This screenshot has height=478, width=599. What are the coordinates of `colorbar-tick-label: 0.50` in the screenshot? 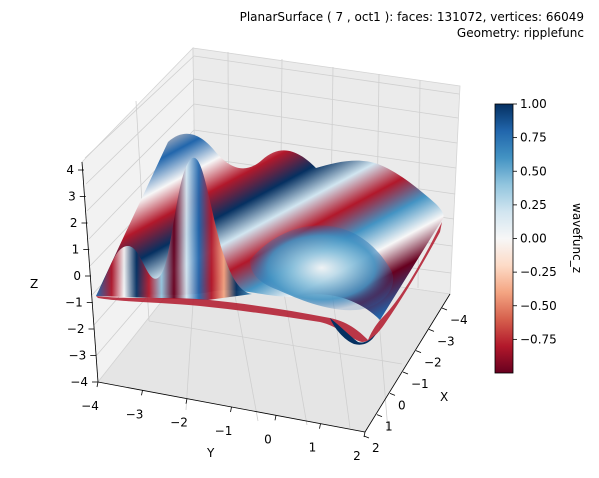 It's located at (533, 171).